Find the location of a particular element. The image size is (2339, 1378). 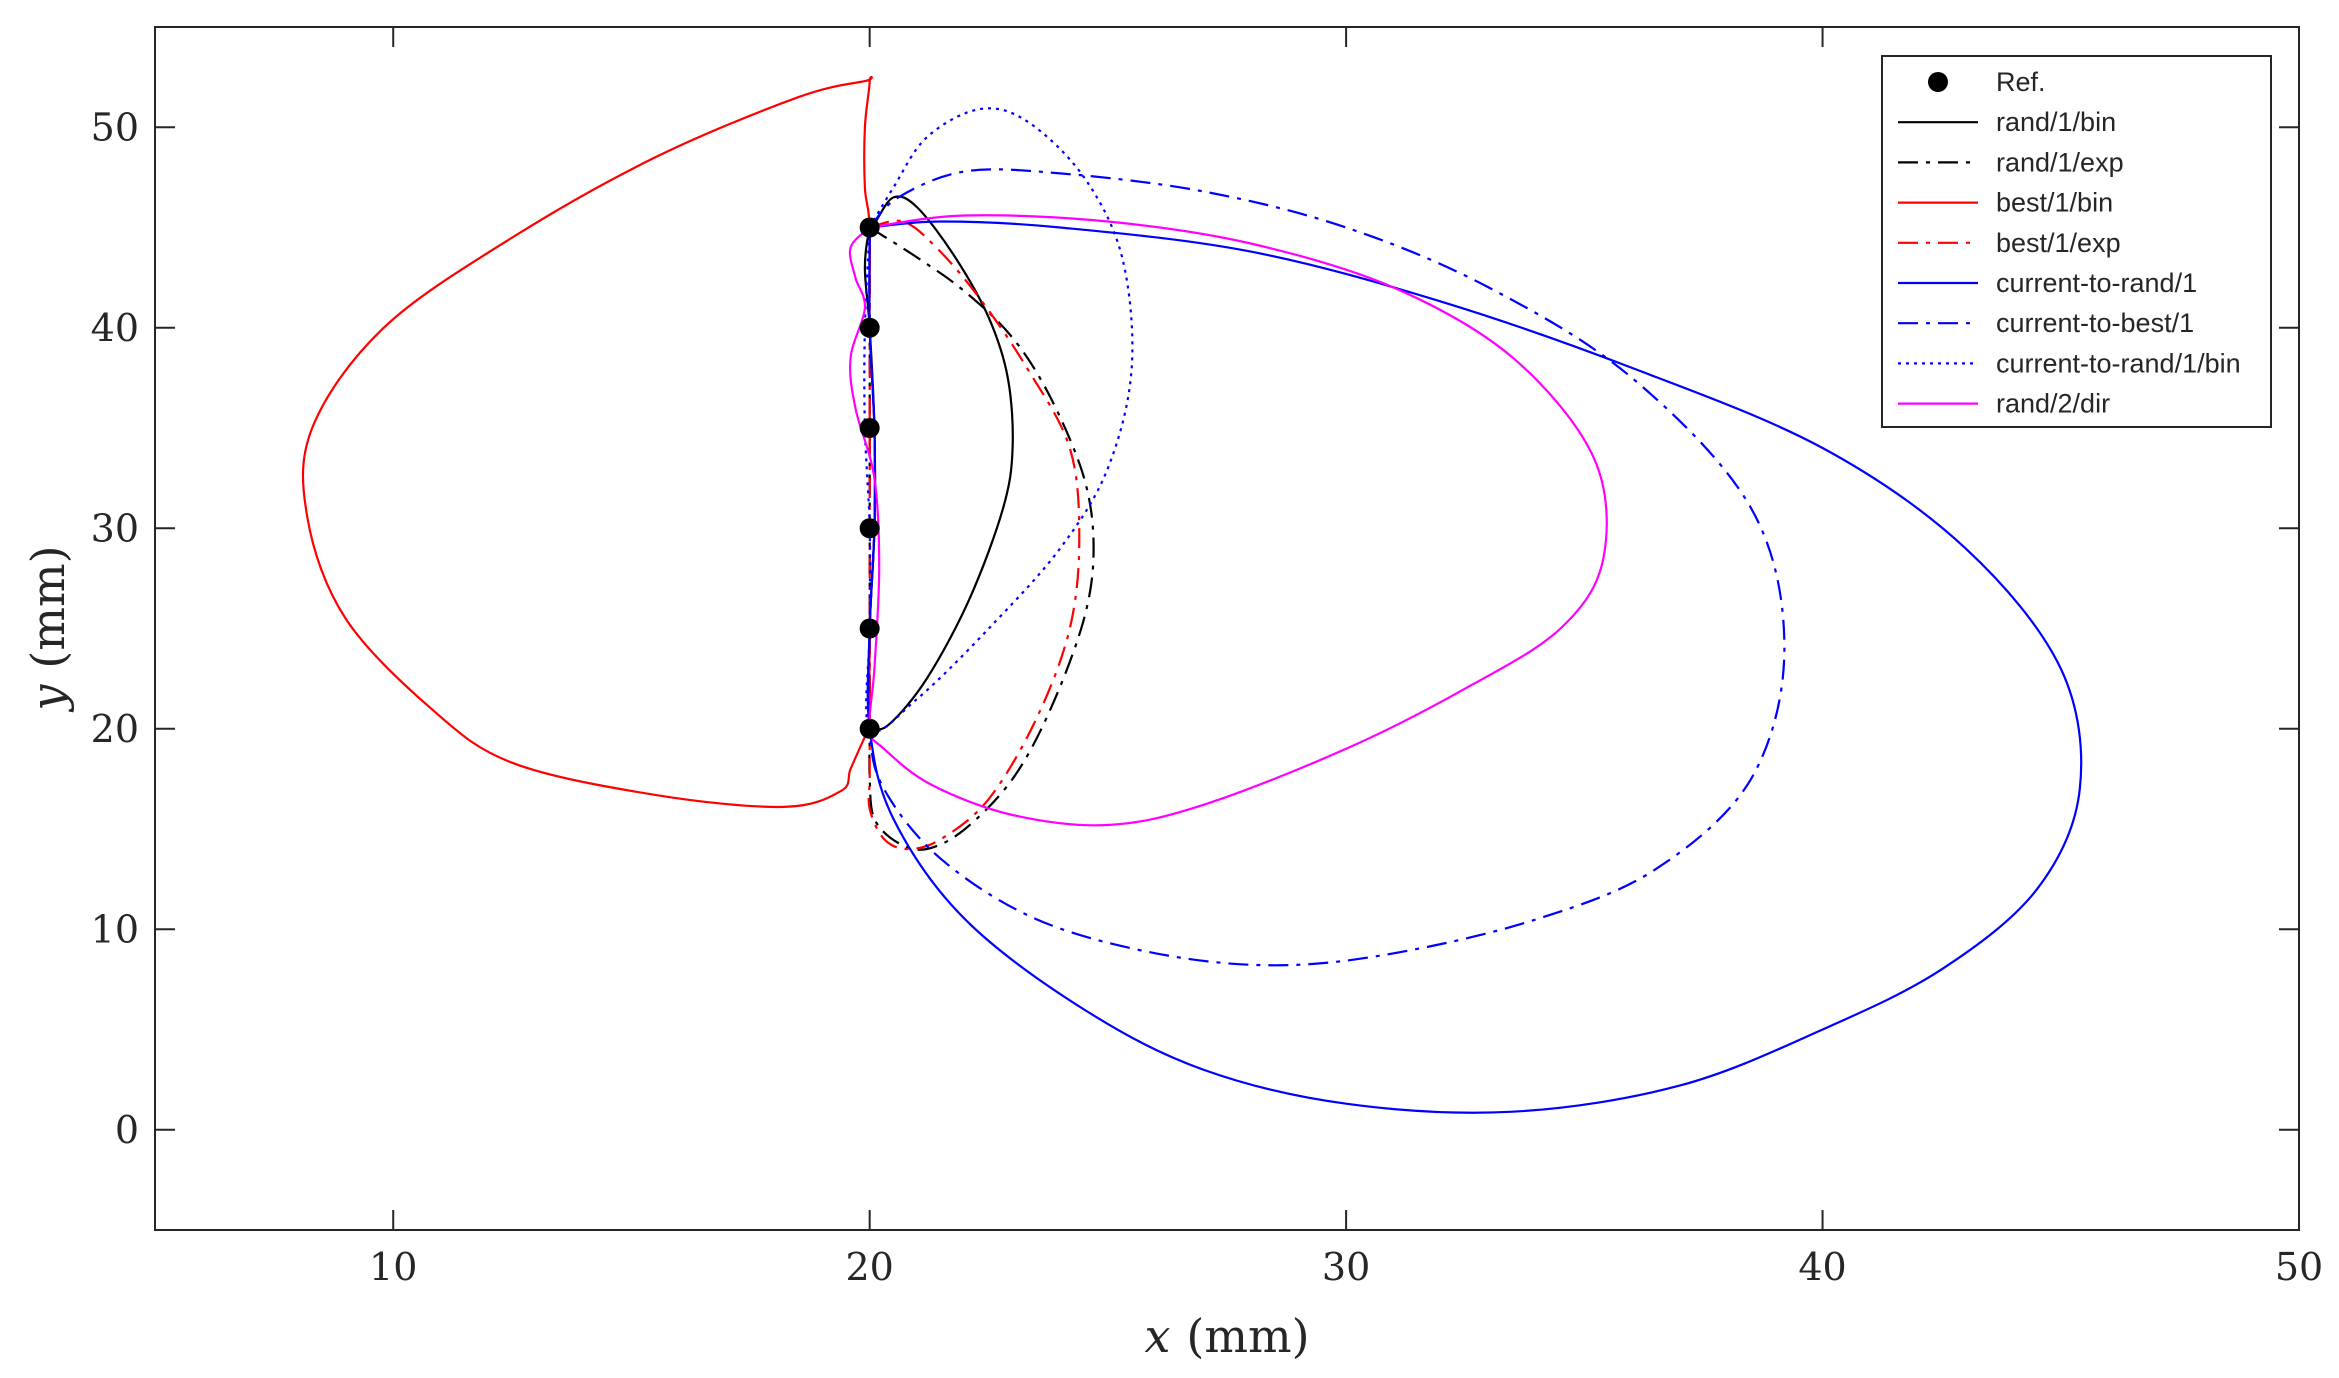

legend-item-current-to-rand-1-bin: current-to-rand/1/bin is located at coordinates (2069, 363).